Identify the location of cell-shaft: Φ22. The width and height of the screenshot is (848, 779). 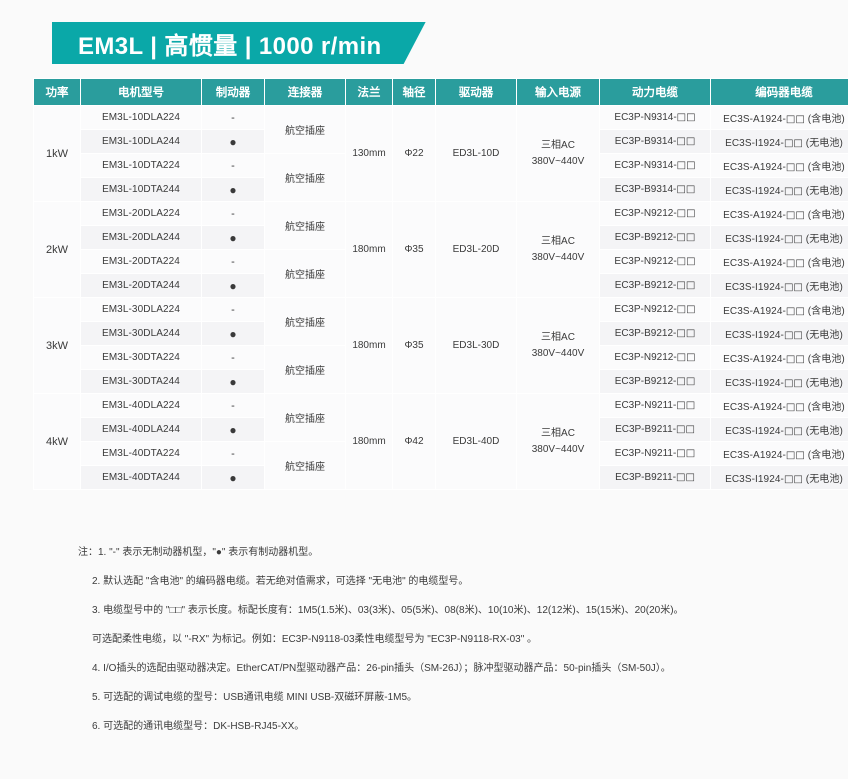
(414, 153).